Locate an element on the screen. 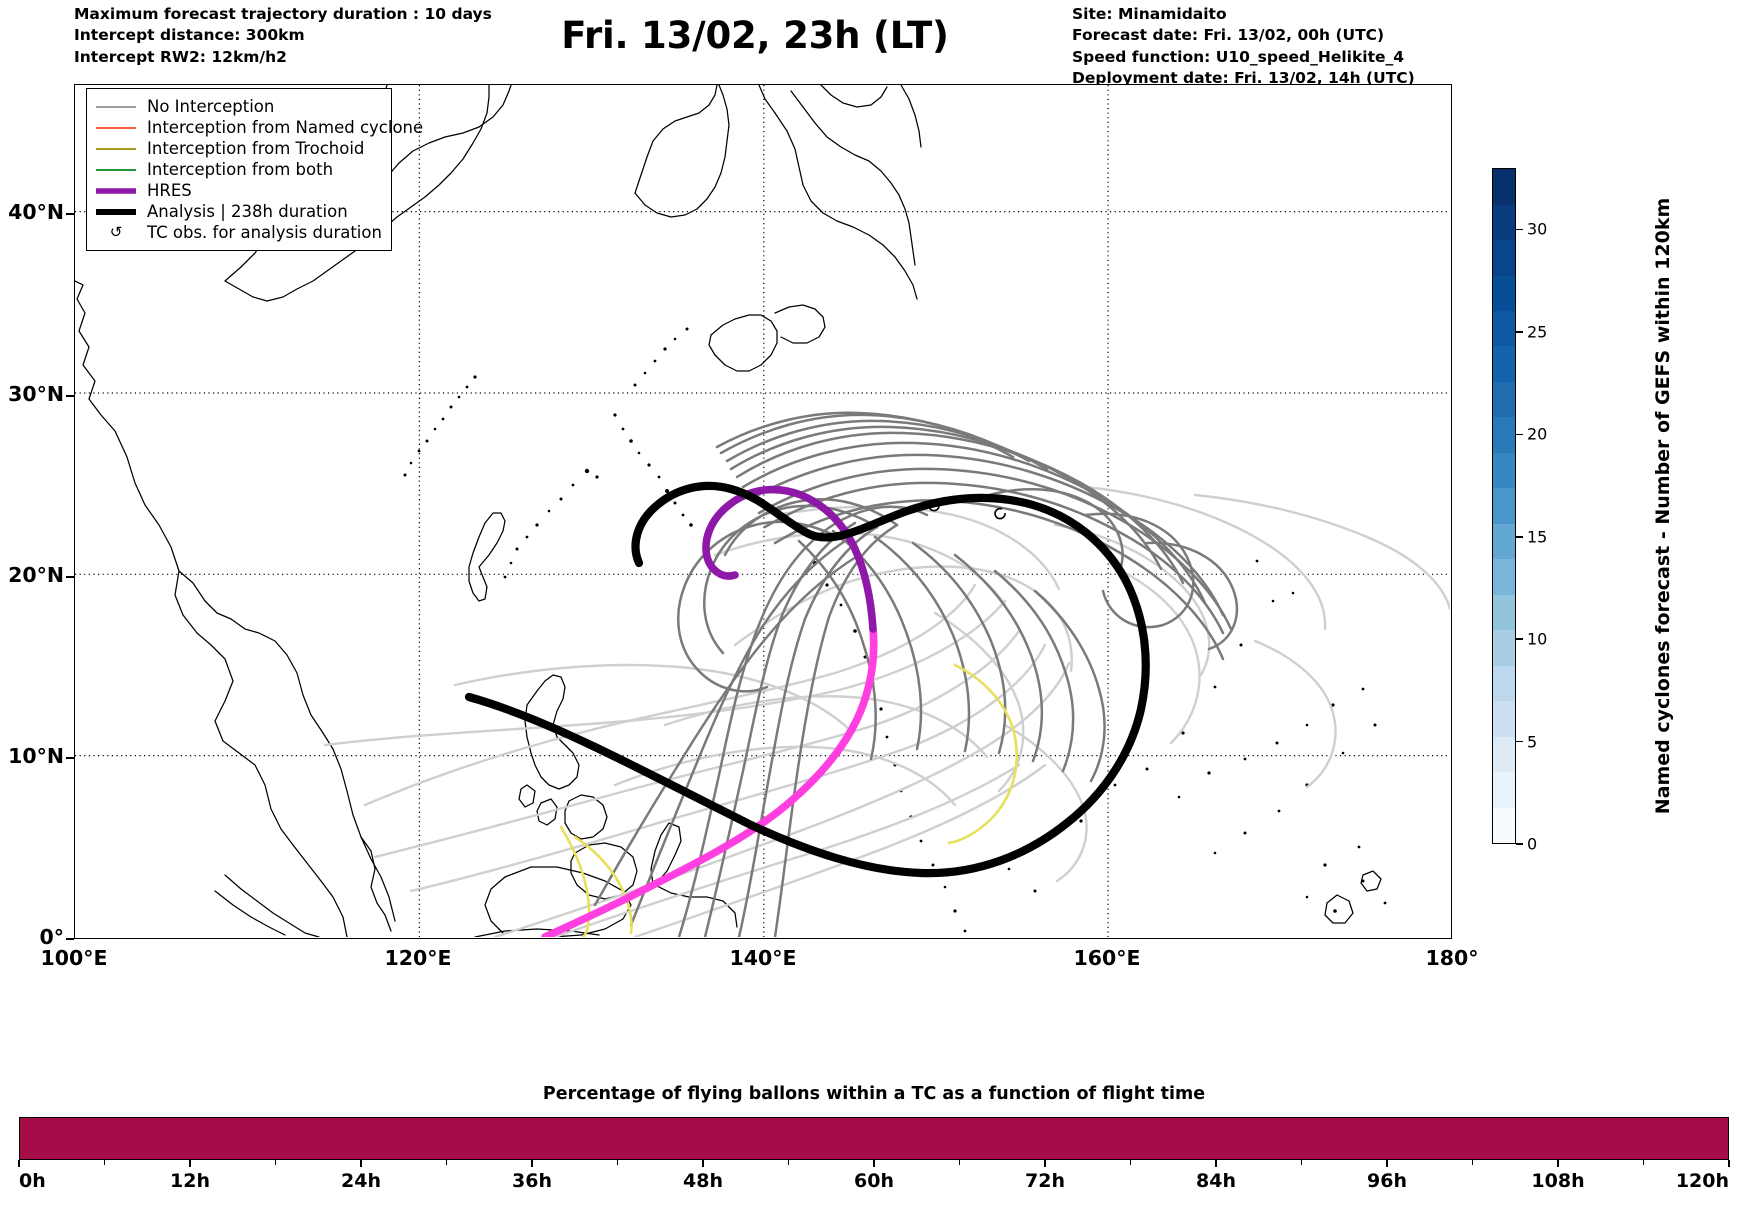 Image resolution: width=1748 pixels, height=1213 pixels. legend-swatch-no-interception is located at coordinates (116, 107).